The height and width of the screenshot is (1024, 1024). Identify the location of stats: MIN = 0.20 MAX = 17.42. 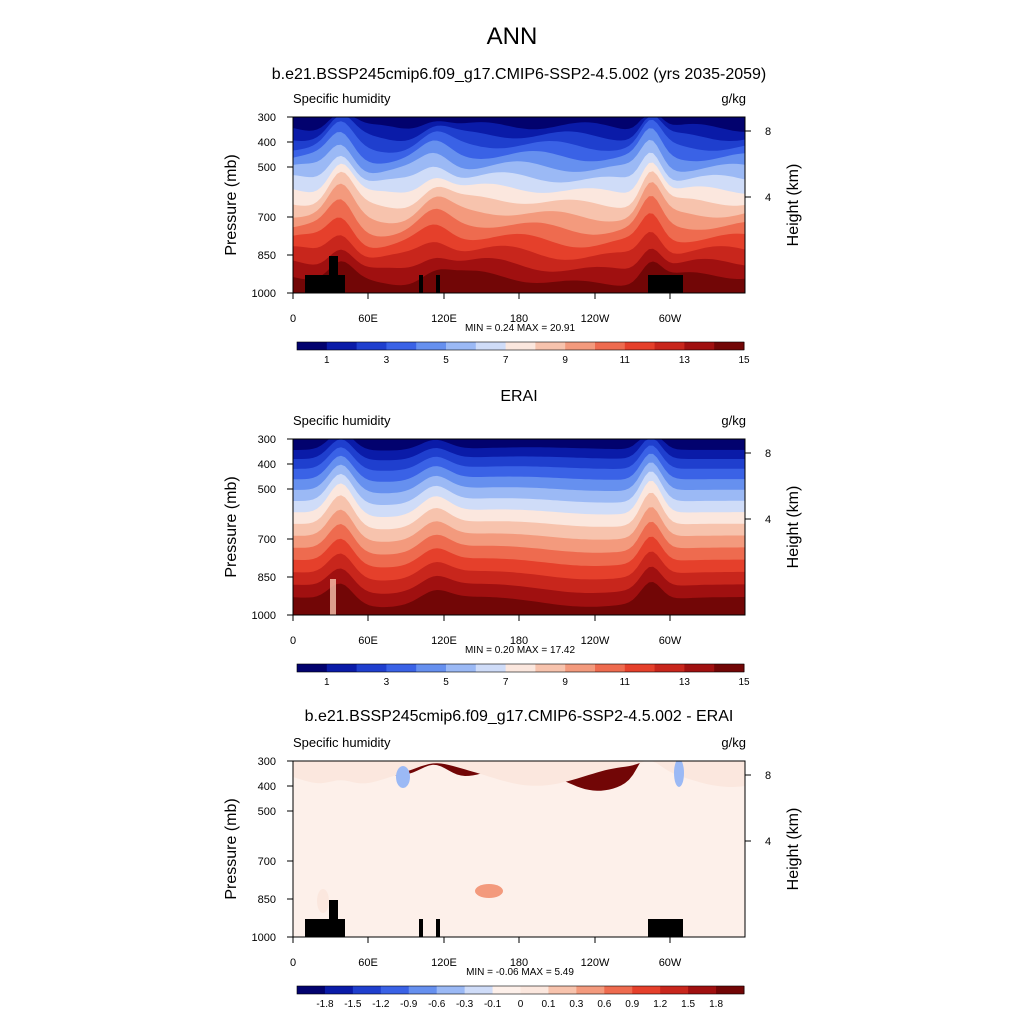
(520, 650).